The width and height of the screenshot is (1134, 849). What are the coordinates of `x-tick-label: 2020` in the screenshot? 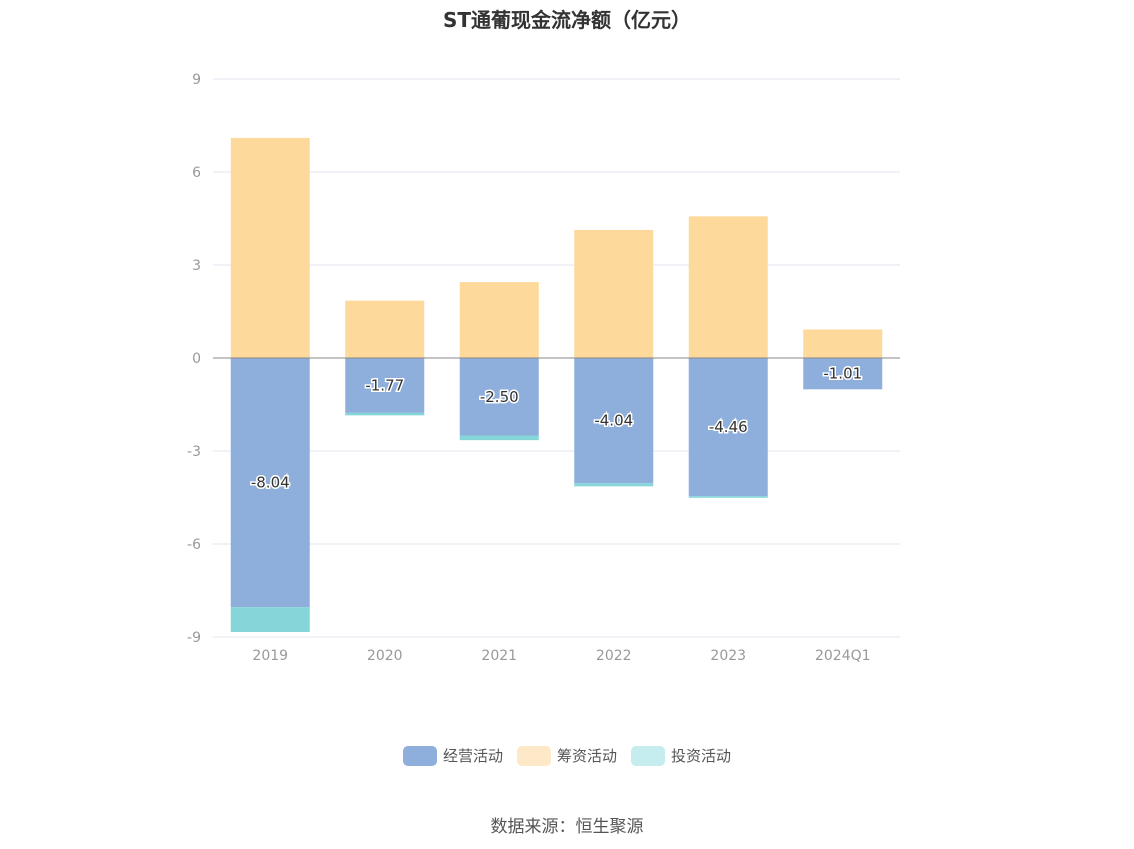 It's located at (385, 656).